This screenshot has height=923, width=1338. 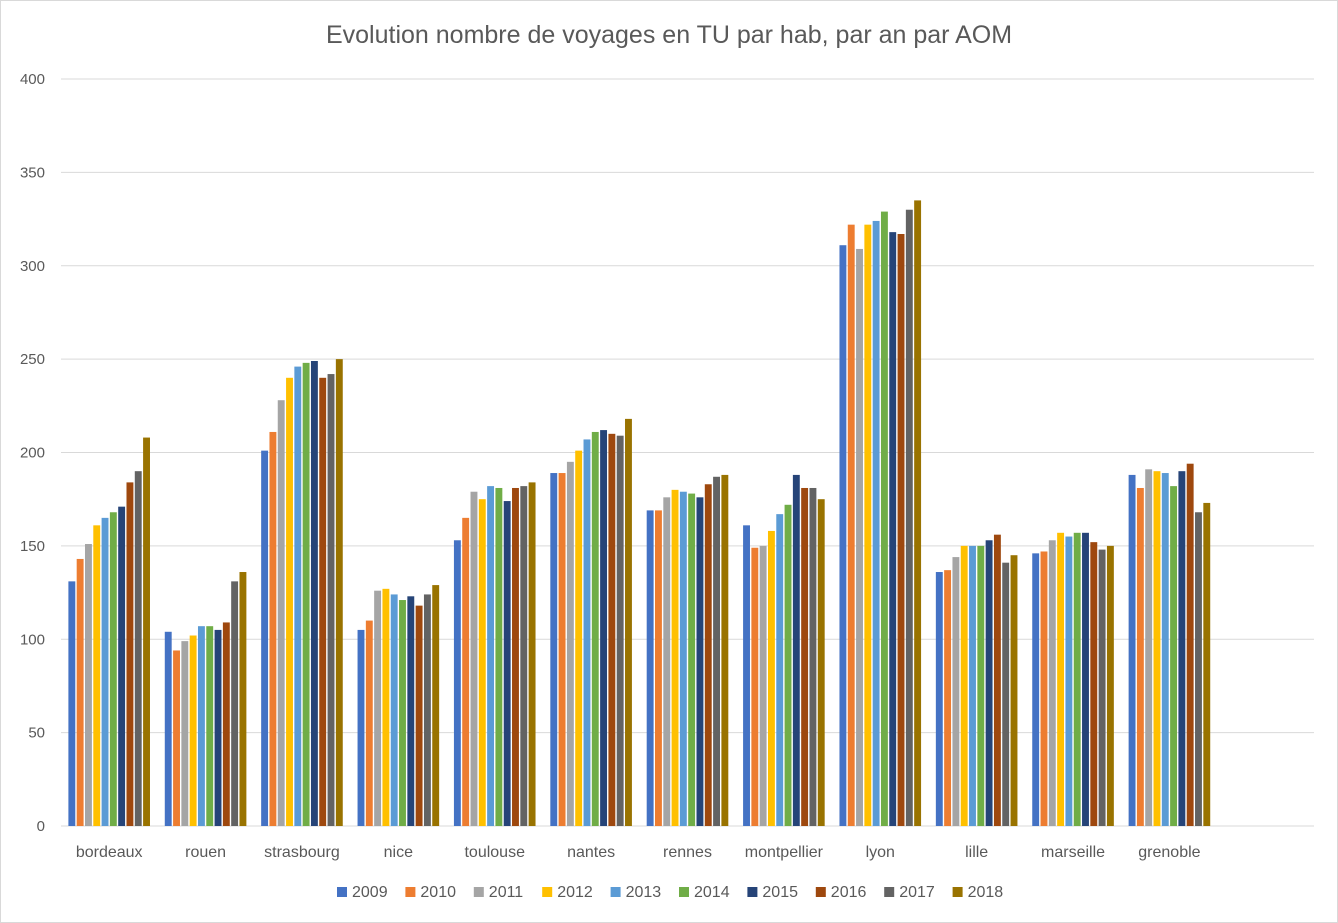 I want to click on bar-lyon-2018, so click(x=918, y=513).